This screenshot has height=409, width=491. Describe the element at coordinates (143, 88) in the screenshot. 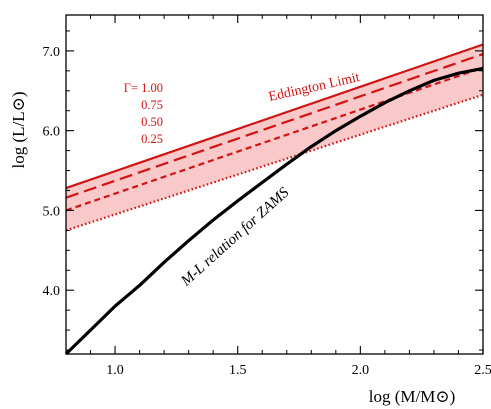

I see `gamma-label-1: Γ= 1.00` at that location.